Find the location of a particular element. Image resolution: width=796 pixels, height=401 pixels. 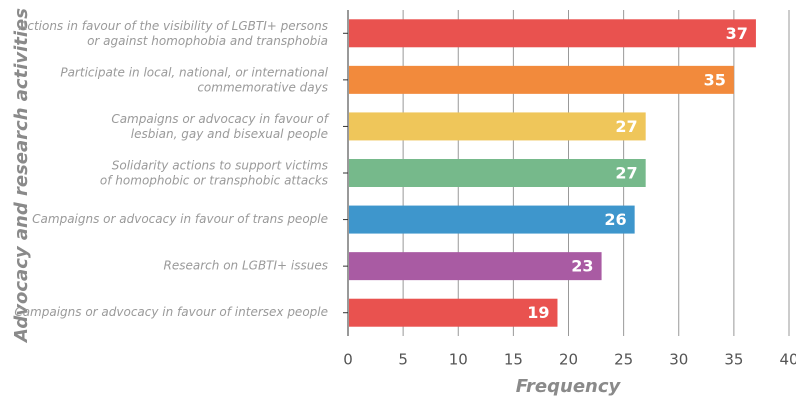

y-tick-label: Research on LGBTI+ issues is located at coordinates (246, 266).